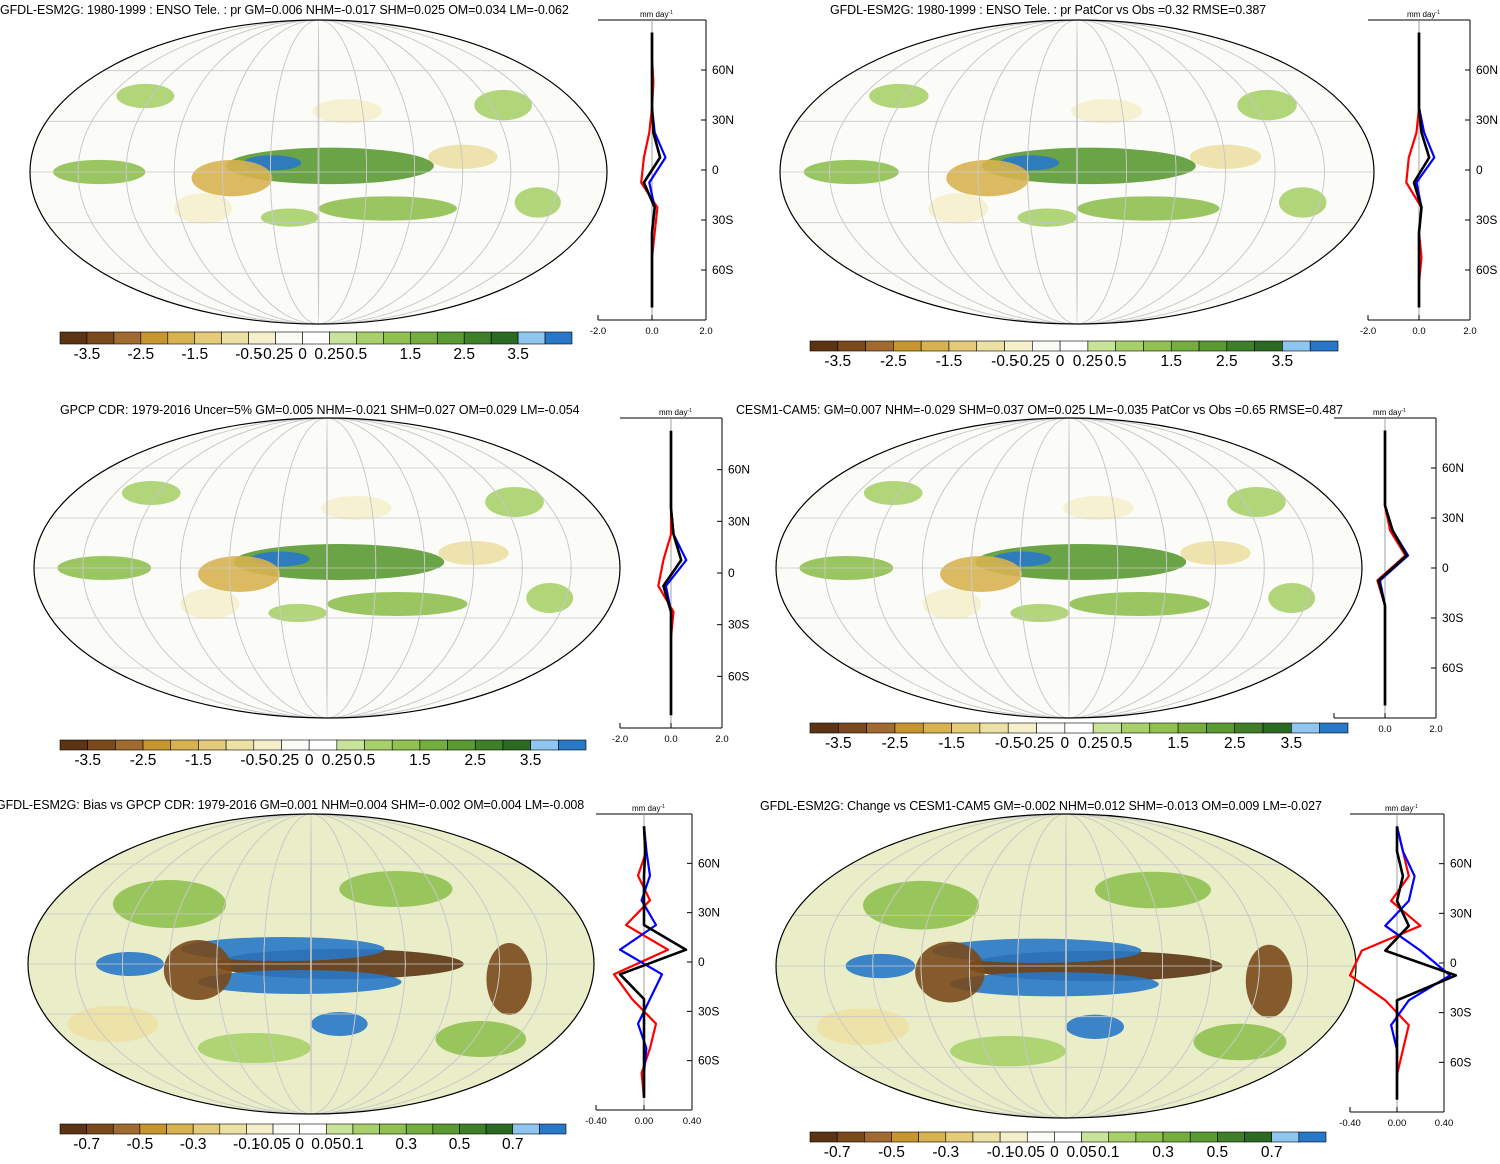 The height and width of the screenshot is (1164, 1500). What do you see at coordinates (193, 1144) in the screenshot?
I see `colorbar-label: -0.3` at bounding box center [193, 1144].